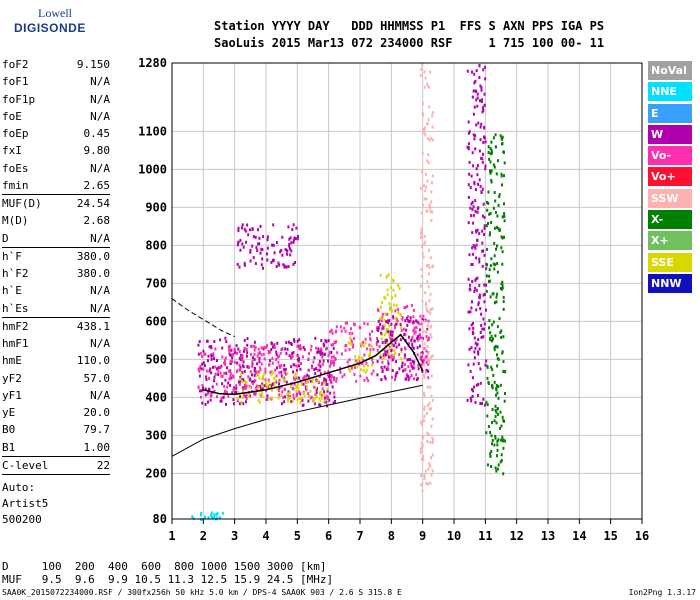 The width and height of the screenshot is (700, 600). What do you see at coordinates (25, 503) in the screenshot?
I see `auto-artist: Artist5` at bounding box center [25, 503].